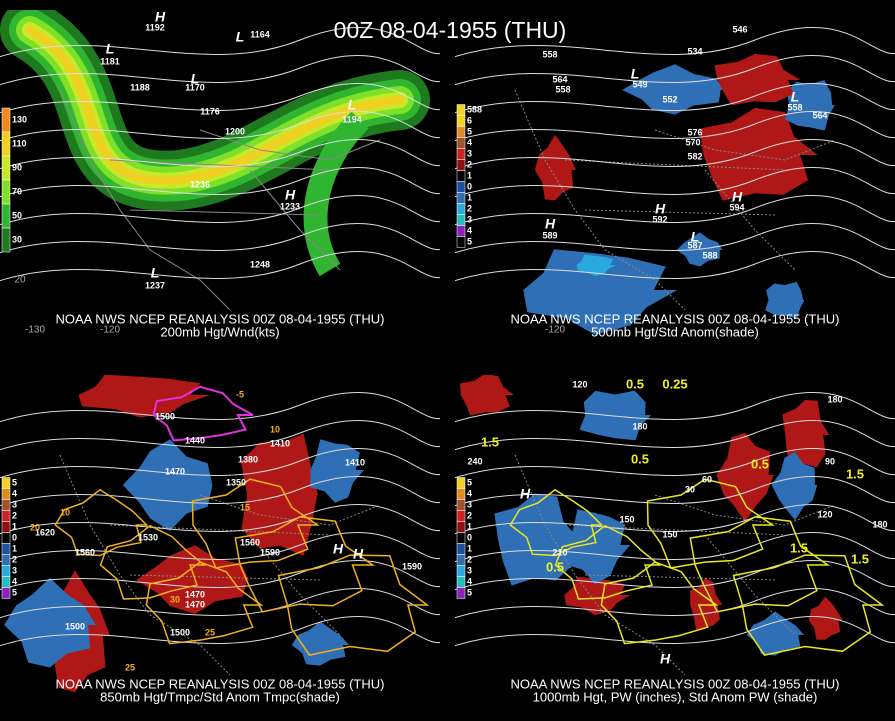 The height and width of the screenshot is (721, 895). Describe the element at coordinates (195, 440) in the screenshot. I see `contour-label: 1440` at that location.